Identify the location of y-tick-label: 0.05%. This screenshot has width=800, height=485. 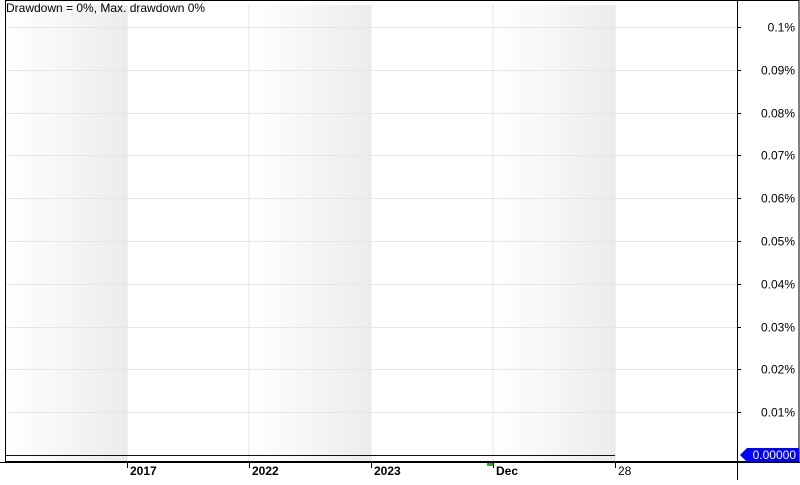
(778, 242).